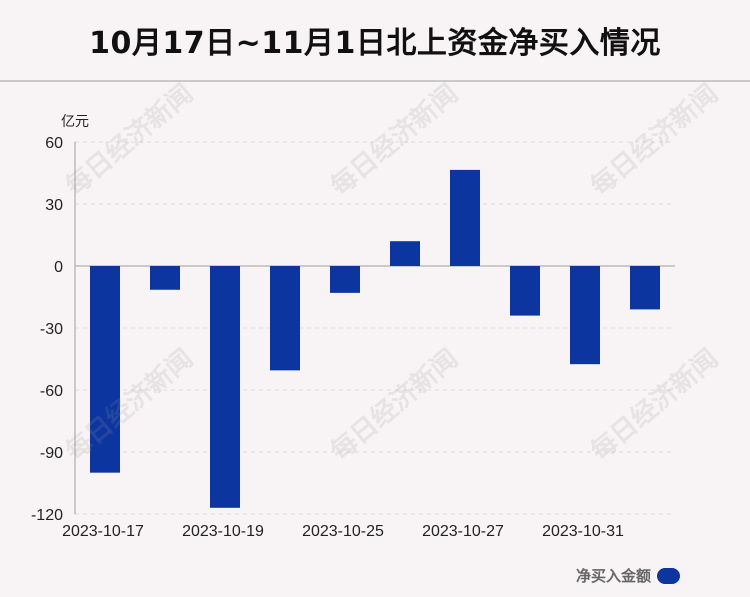  I want to click on x-tick-label: 2023-10-27, so click(463, 531).